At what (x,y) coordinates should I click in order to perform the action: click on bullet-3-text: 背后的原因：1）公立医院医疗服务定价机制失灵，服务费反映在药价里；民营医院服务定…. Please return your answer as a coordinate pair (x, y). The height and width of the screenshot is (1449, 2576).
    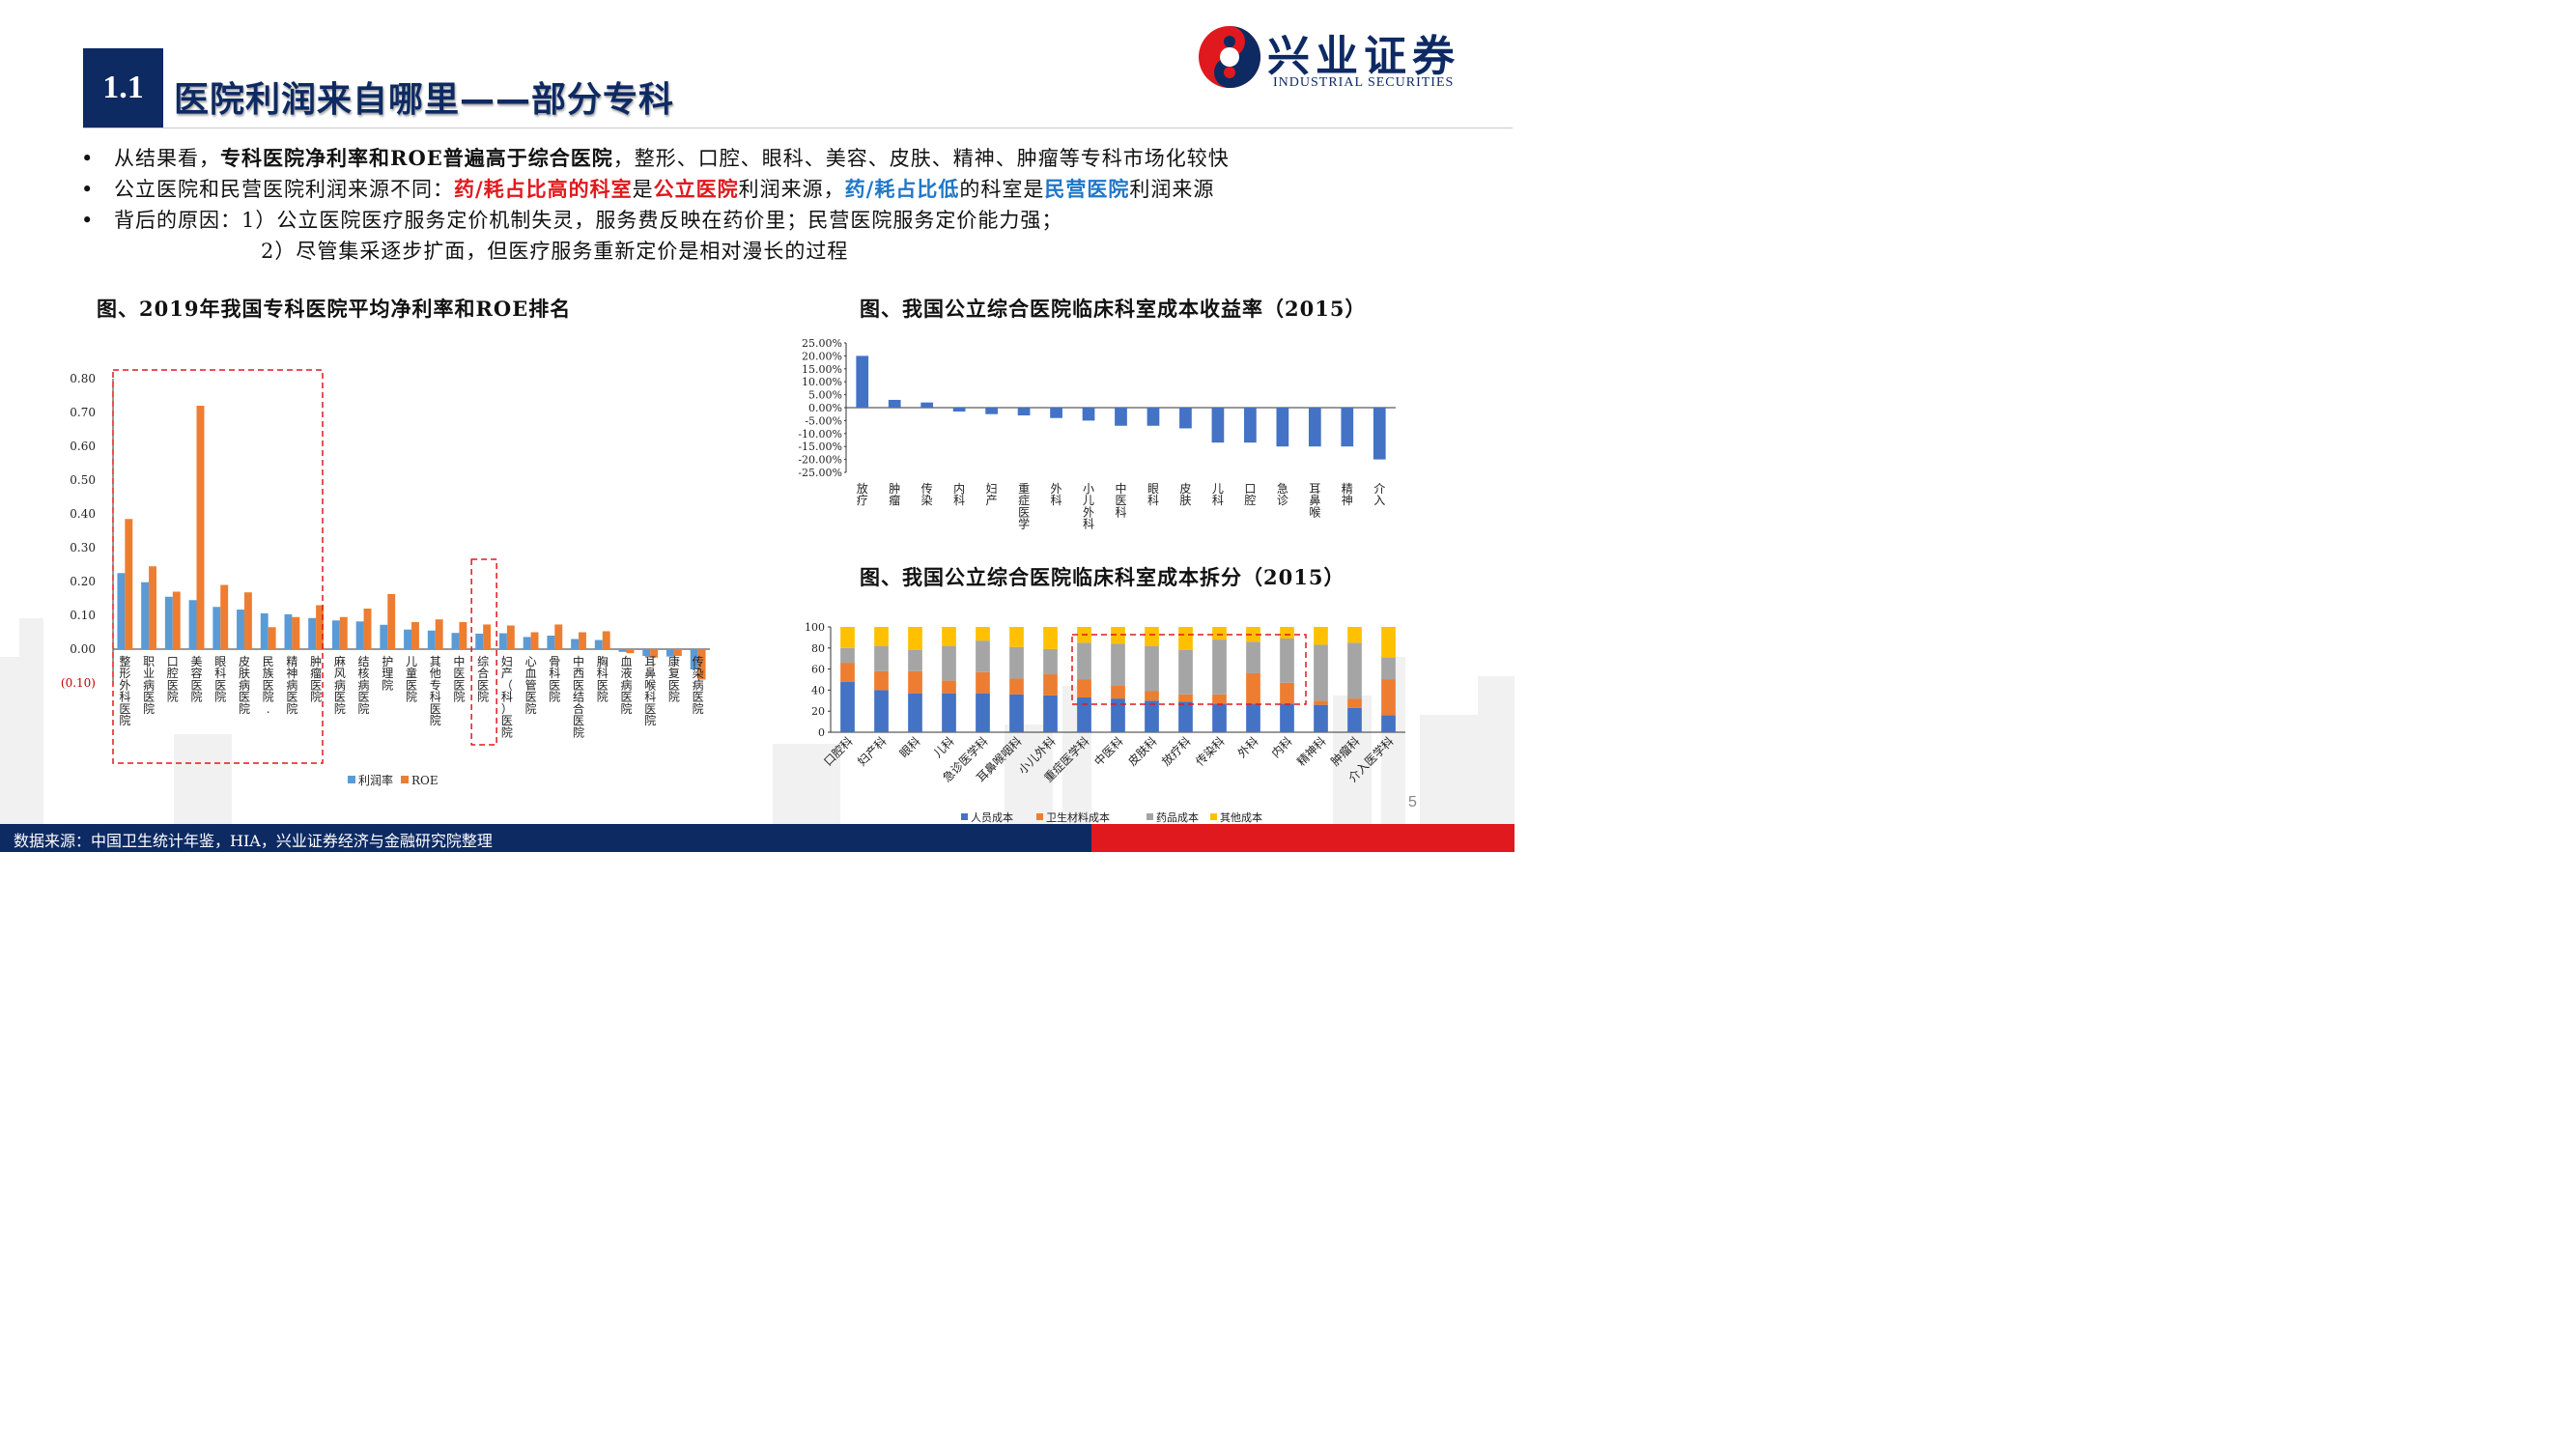
    Looking at the image, I should click on (588, 220).